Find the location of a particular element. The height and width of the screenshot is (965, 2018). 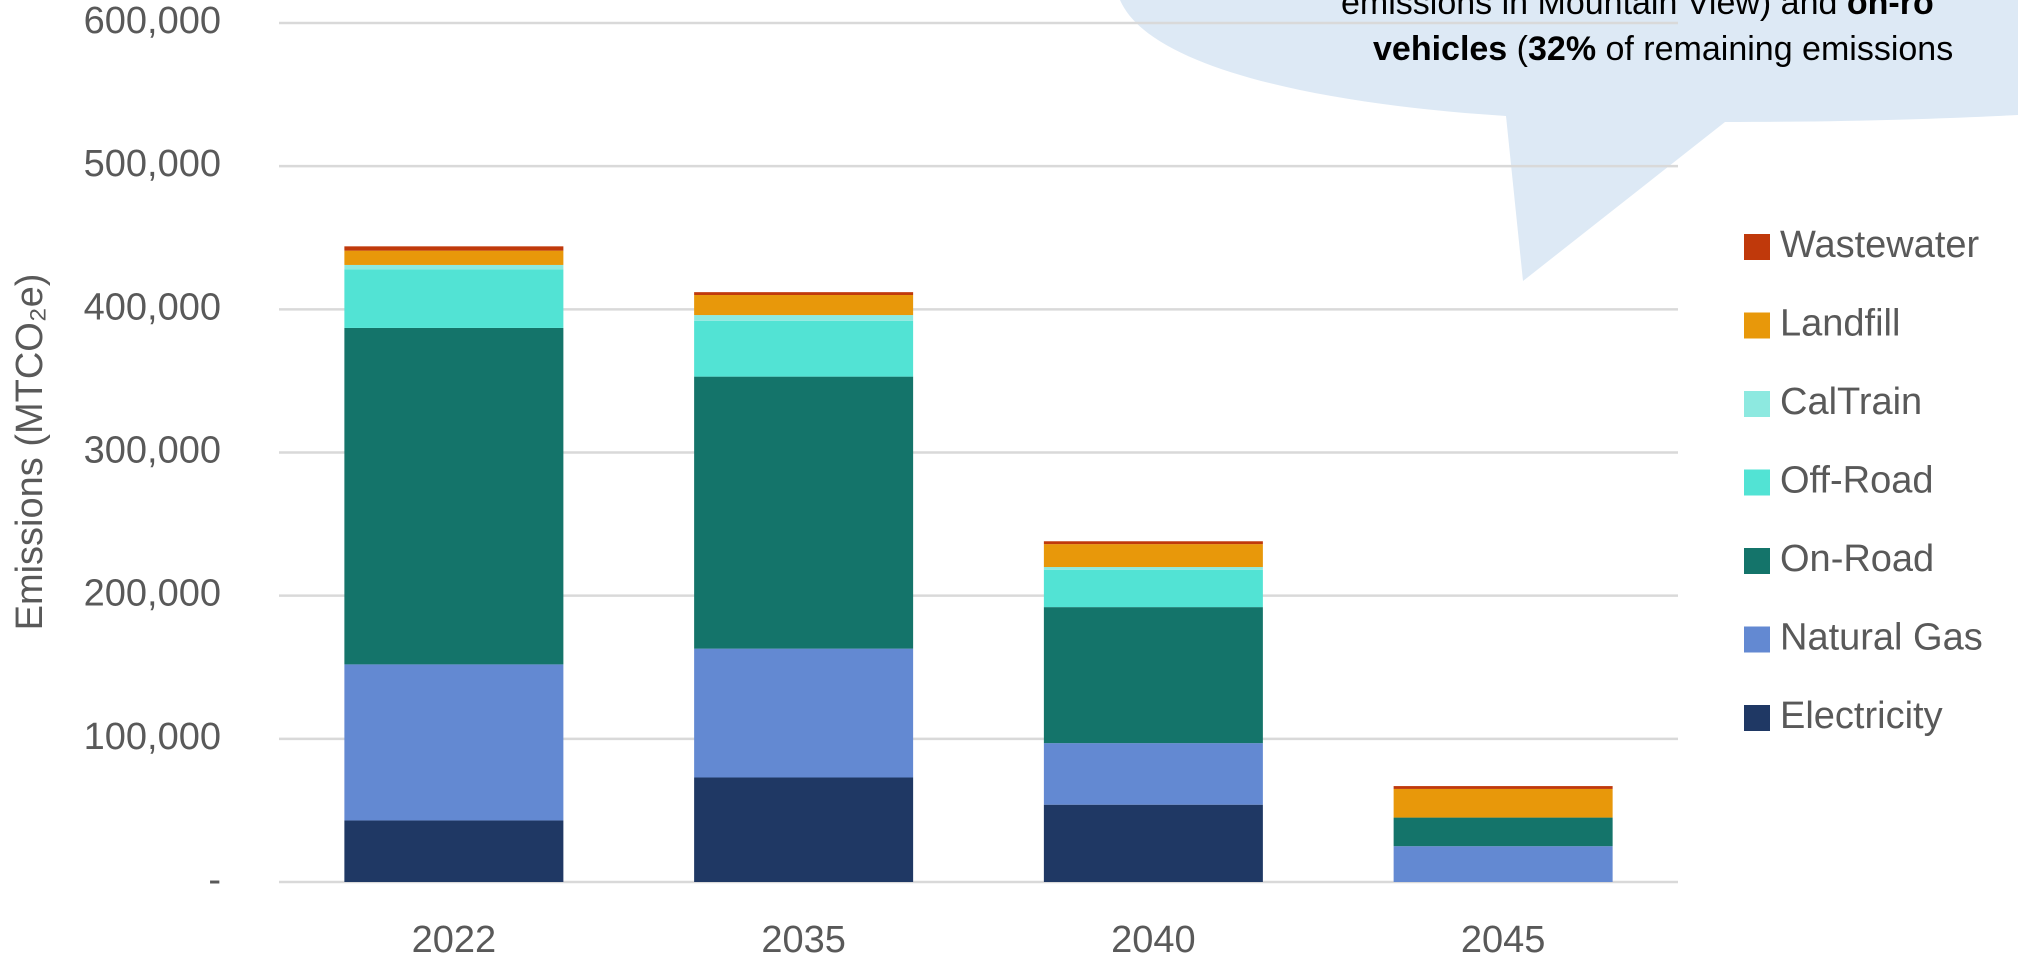

x-tick-label: 2022 is located at coordinates (454, 939).